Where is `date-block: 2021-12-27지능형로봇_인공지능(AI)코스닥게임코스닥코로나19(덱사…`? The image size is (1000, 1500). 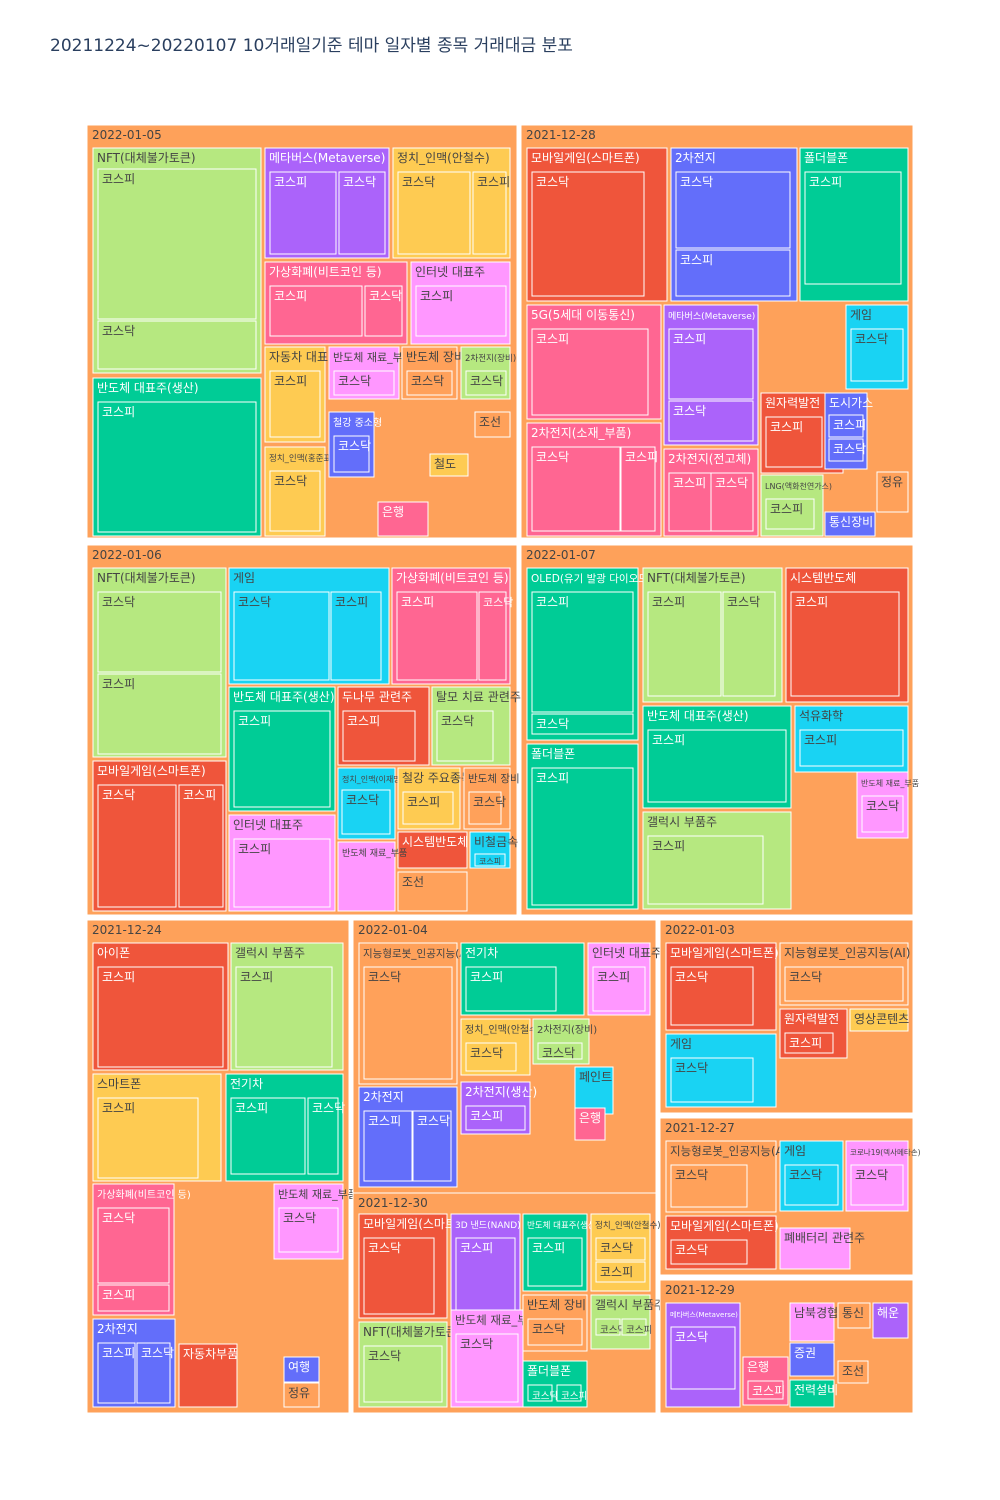 date-block: 2021-12-27지능형로봇_인공지능(AI)코스닥게임코스닥코로나19(덱사… is located at coordinates (790, 1196).